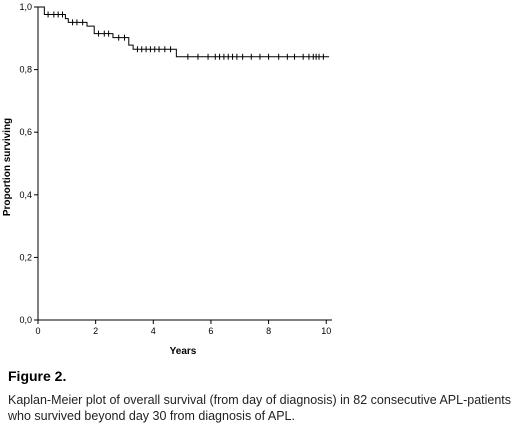  Describe the element at coordinates (153, 331) in the screenshot. I see `x-tick-label: 4` at that location.